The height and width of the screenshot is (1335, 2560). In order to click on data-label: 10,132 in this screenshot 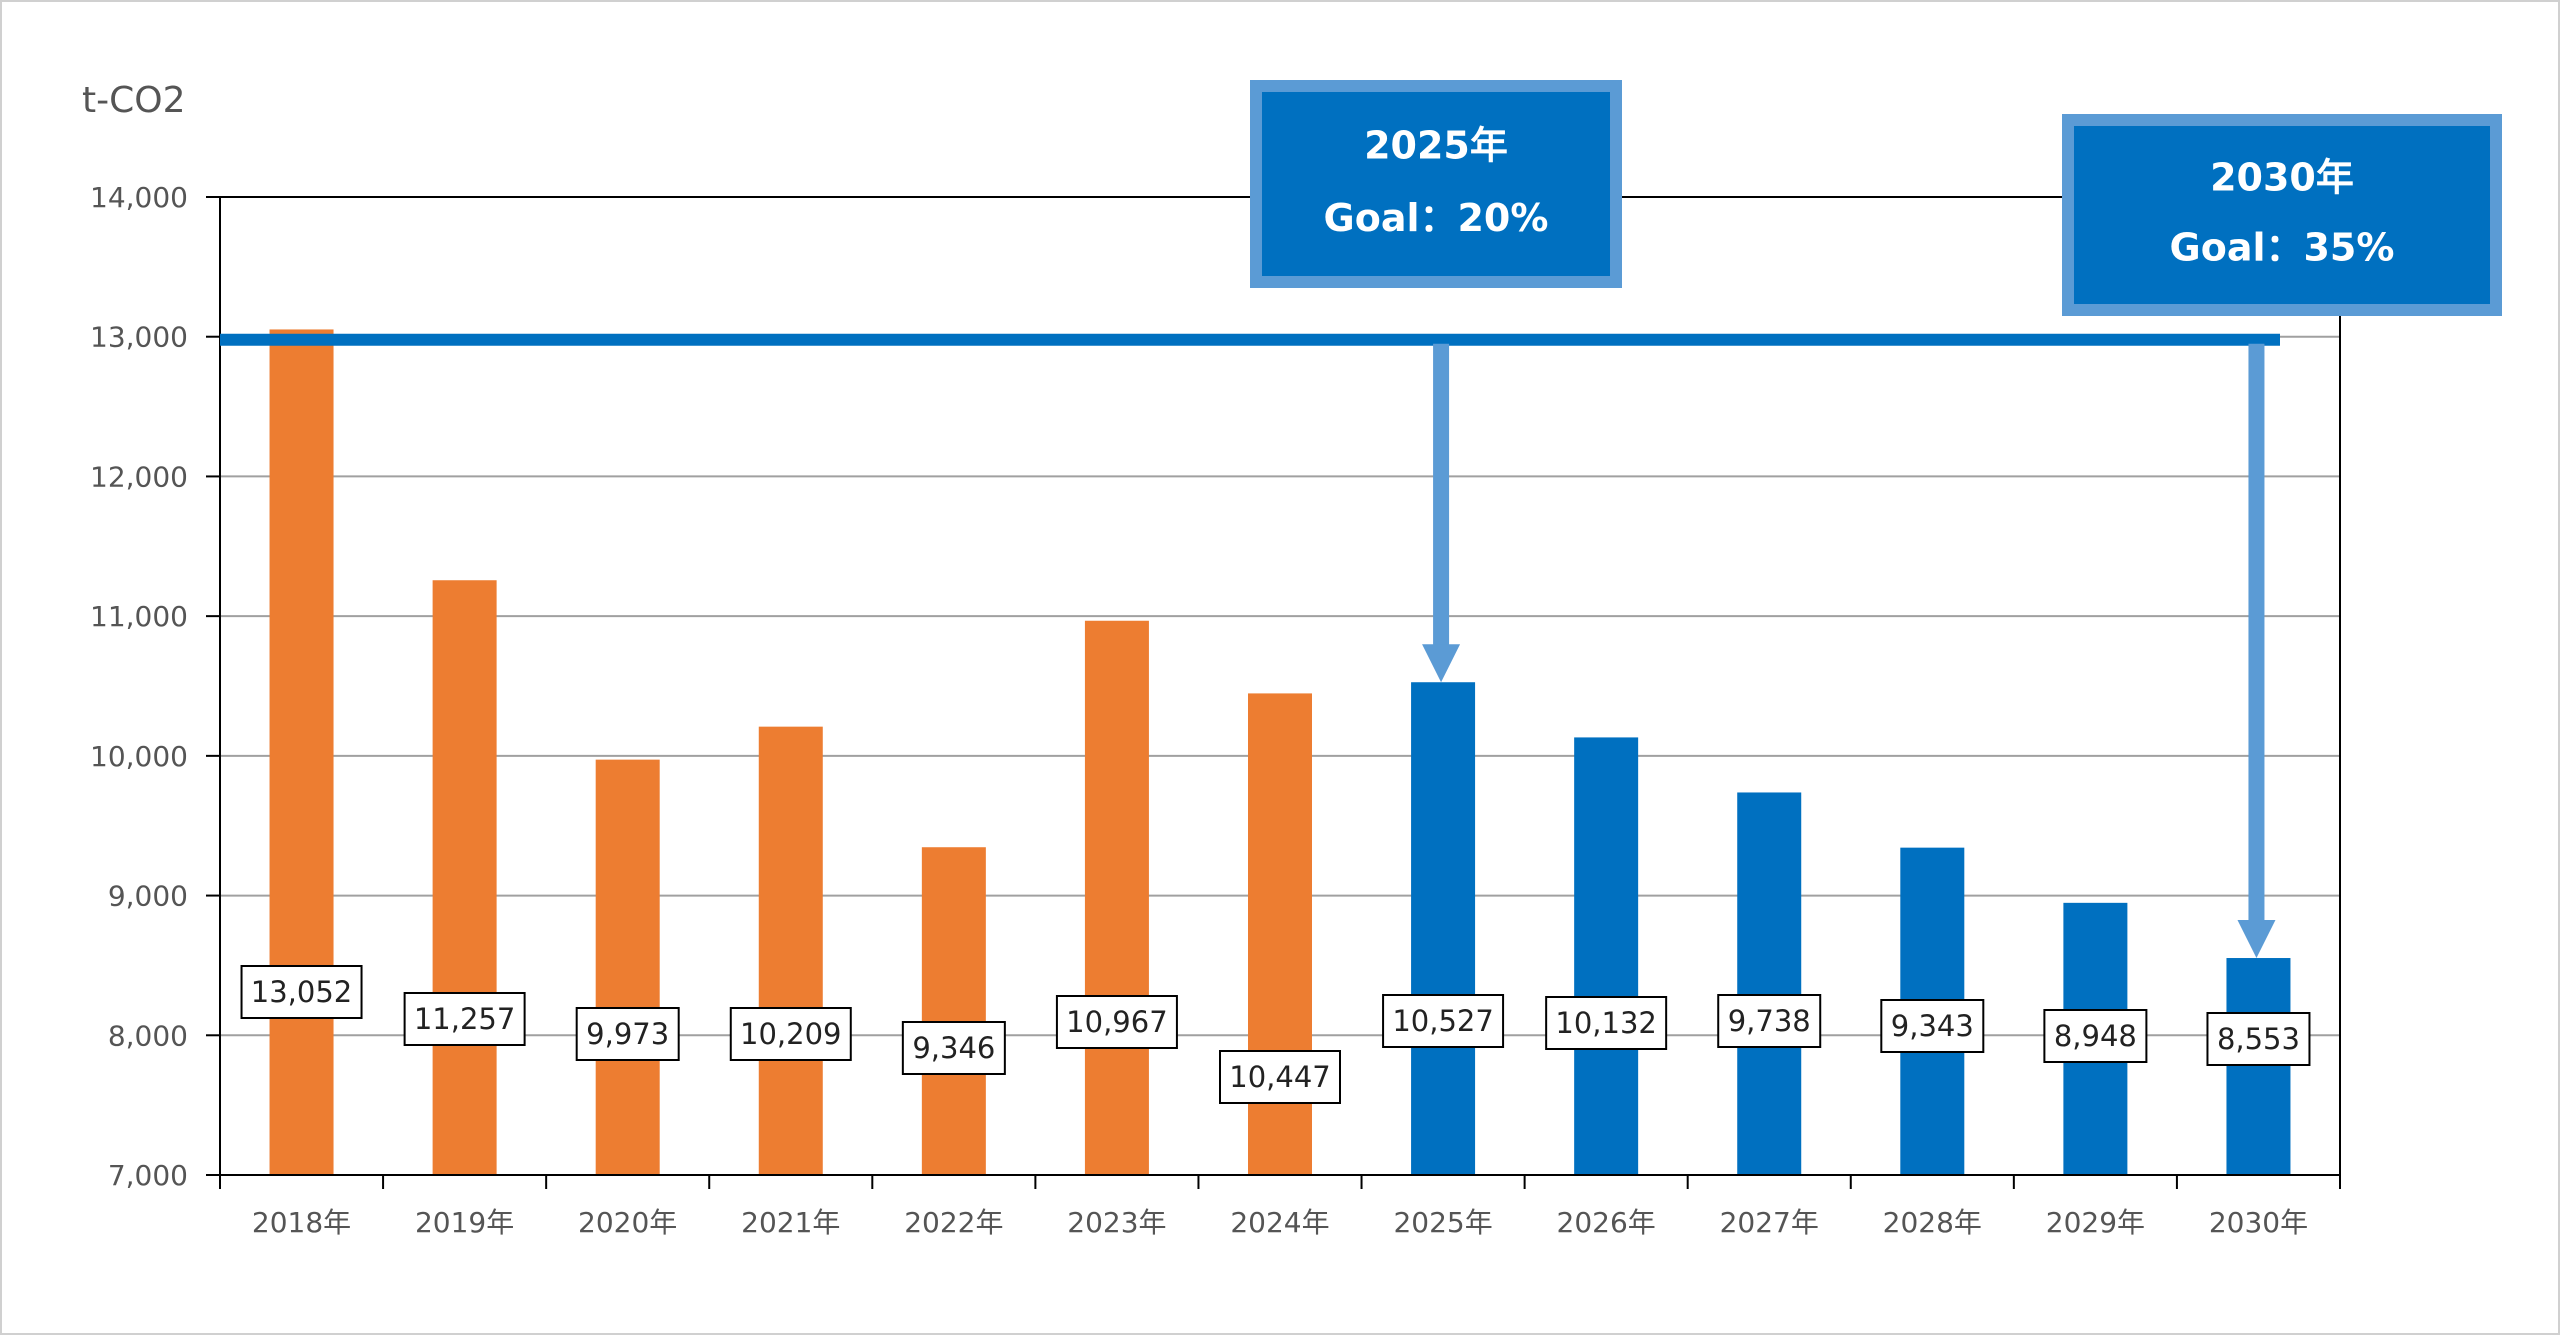, I will do `click(1605, 1023)`.